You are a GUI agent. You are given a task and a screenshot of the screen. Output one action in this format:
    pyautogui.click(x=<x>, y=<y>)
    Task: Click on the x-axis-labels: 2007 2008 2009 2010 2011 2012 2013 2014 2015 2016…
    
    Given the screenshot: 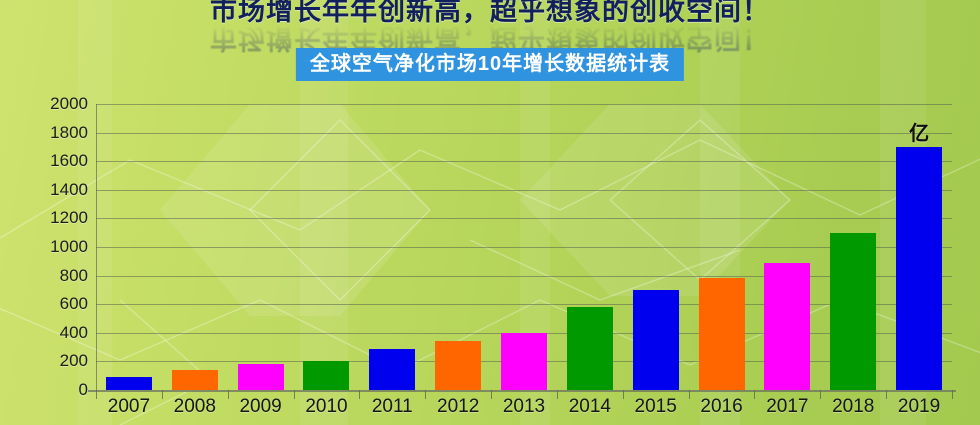 What is the action you would take?
    pyautogui.click(x=524, y=410)
    